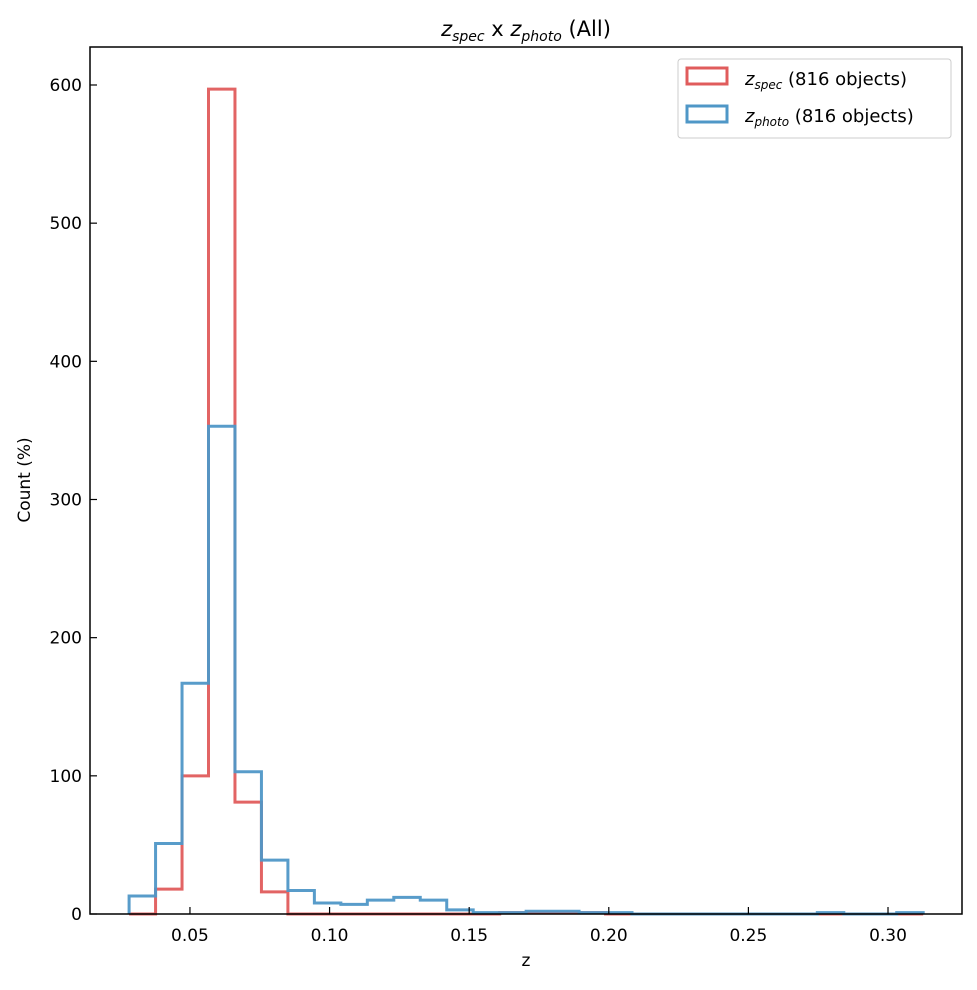  Describe the element at coordinates (525, 31) in the screenshot. I see `chart-title: zspec x zphoto (All)` at that location.